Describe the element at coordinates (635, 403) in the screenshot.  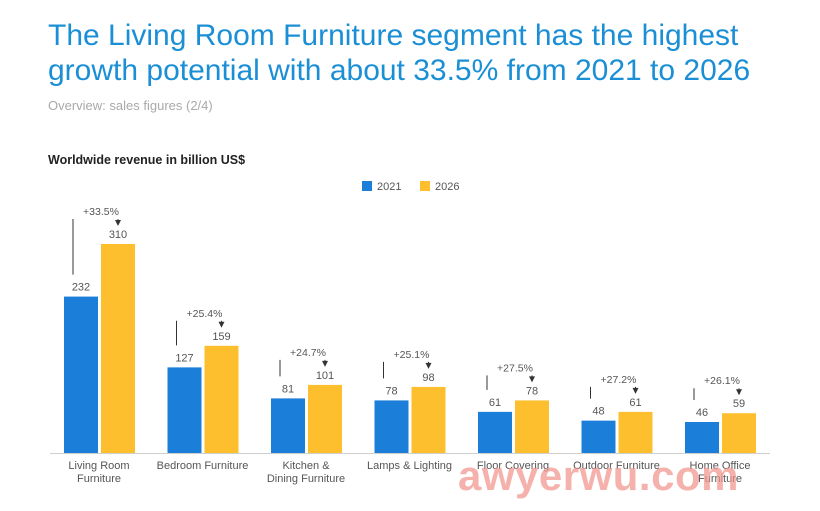
I see `data-label-2026-5: 61` at that location.